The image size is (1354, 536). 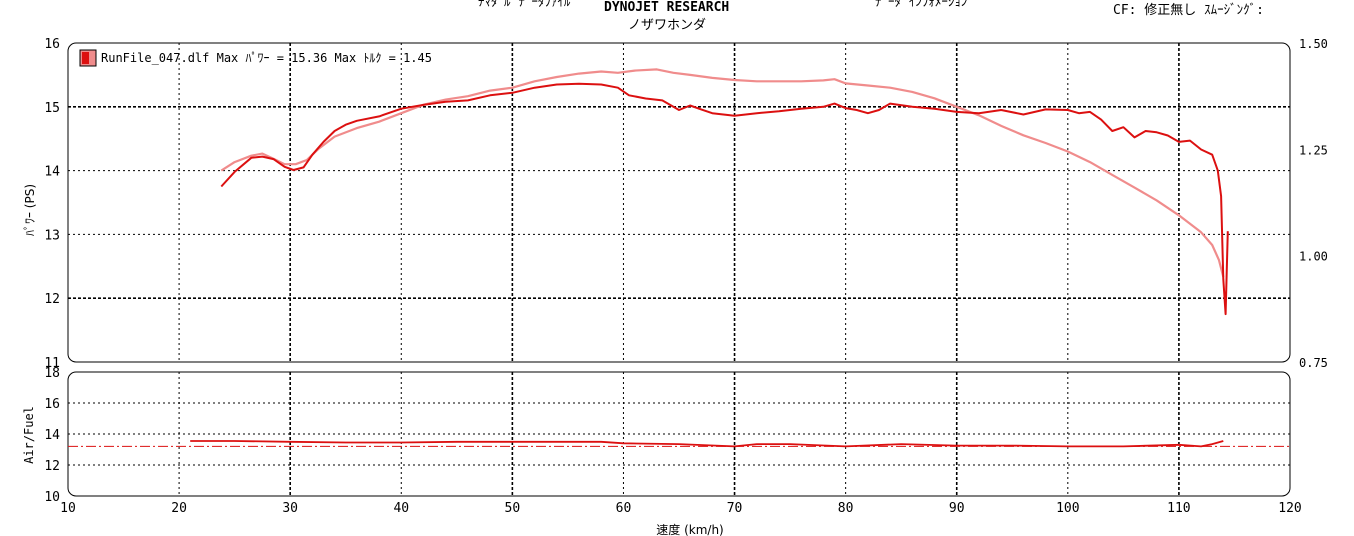 I want to click on power-y-tick-label: 14, so click(x=52, y=172).